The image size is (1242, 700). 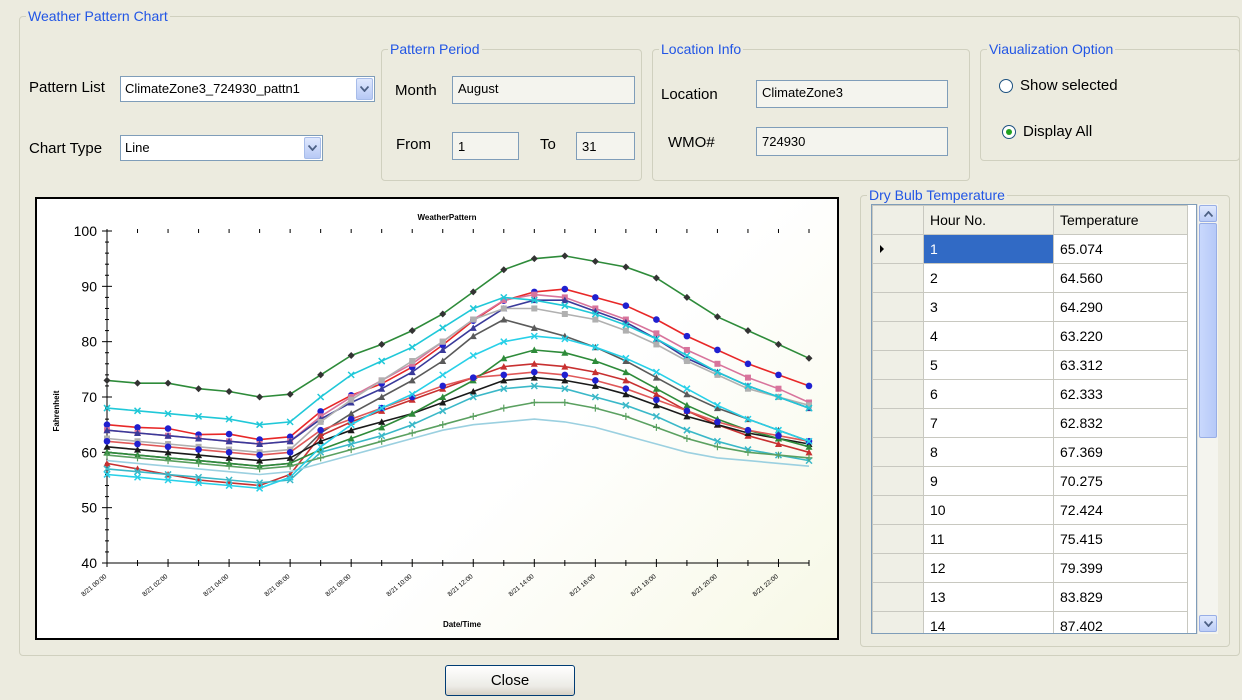 I want to click on hour-column-header: Hour No., so click(x=988, y=220).